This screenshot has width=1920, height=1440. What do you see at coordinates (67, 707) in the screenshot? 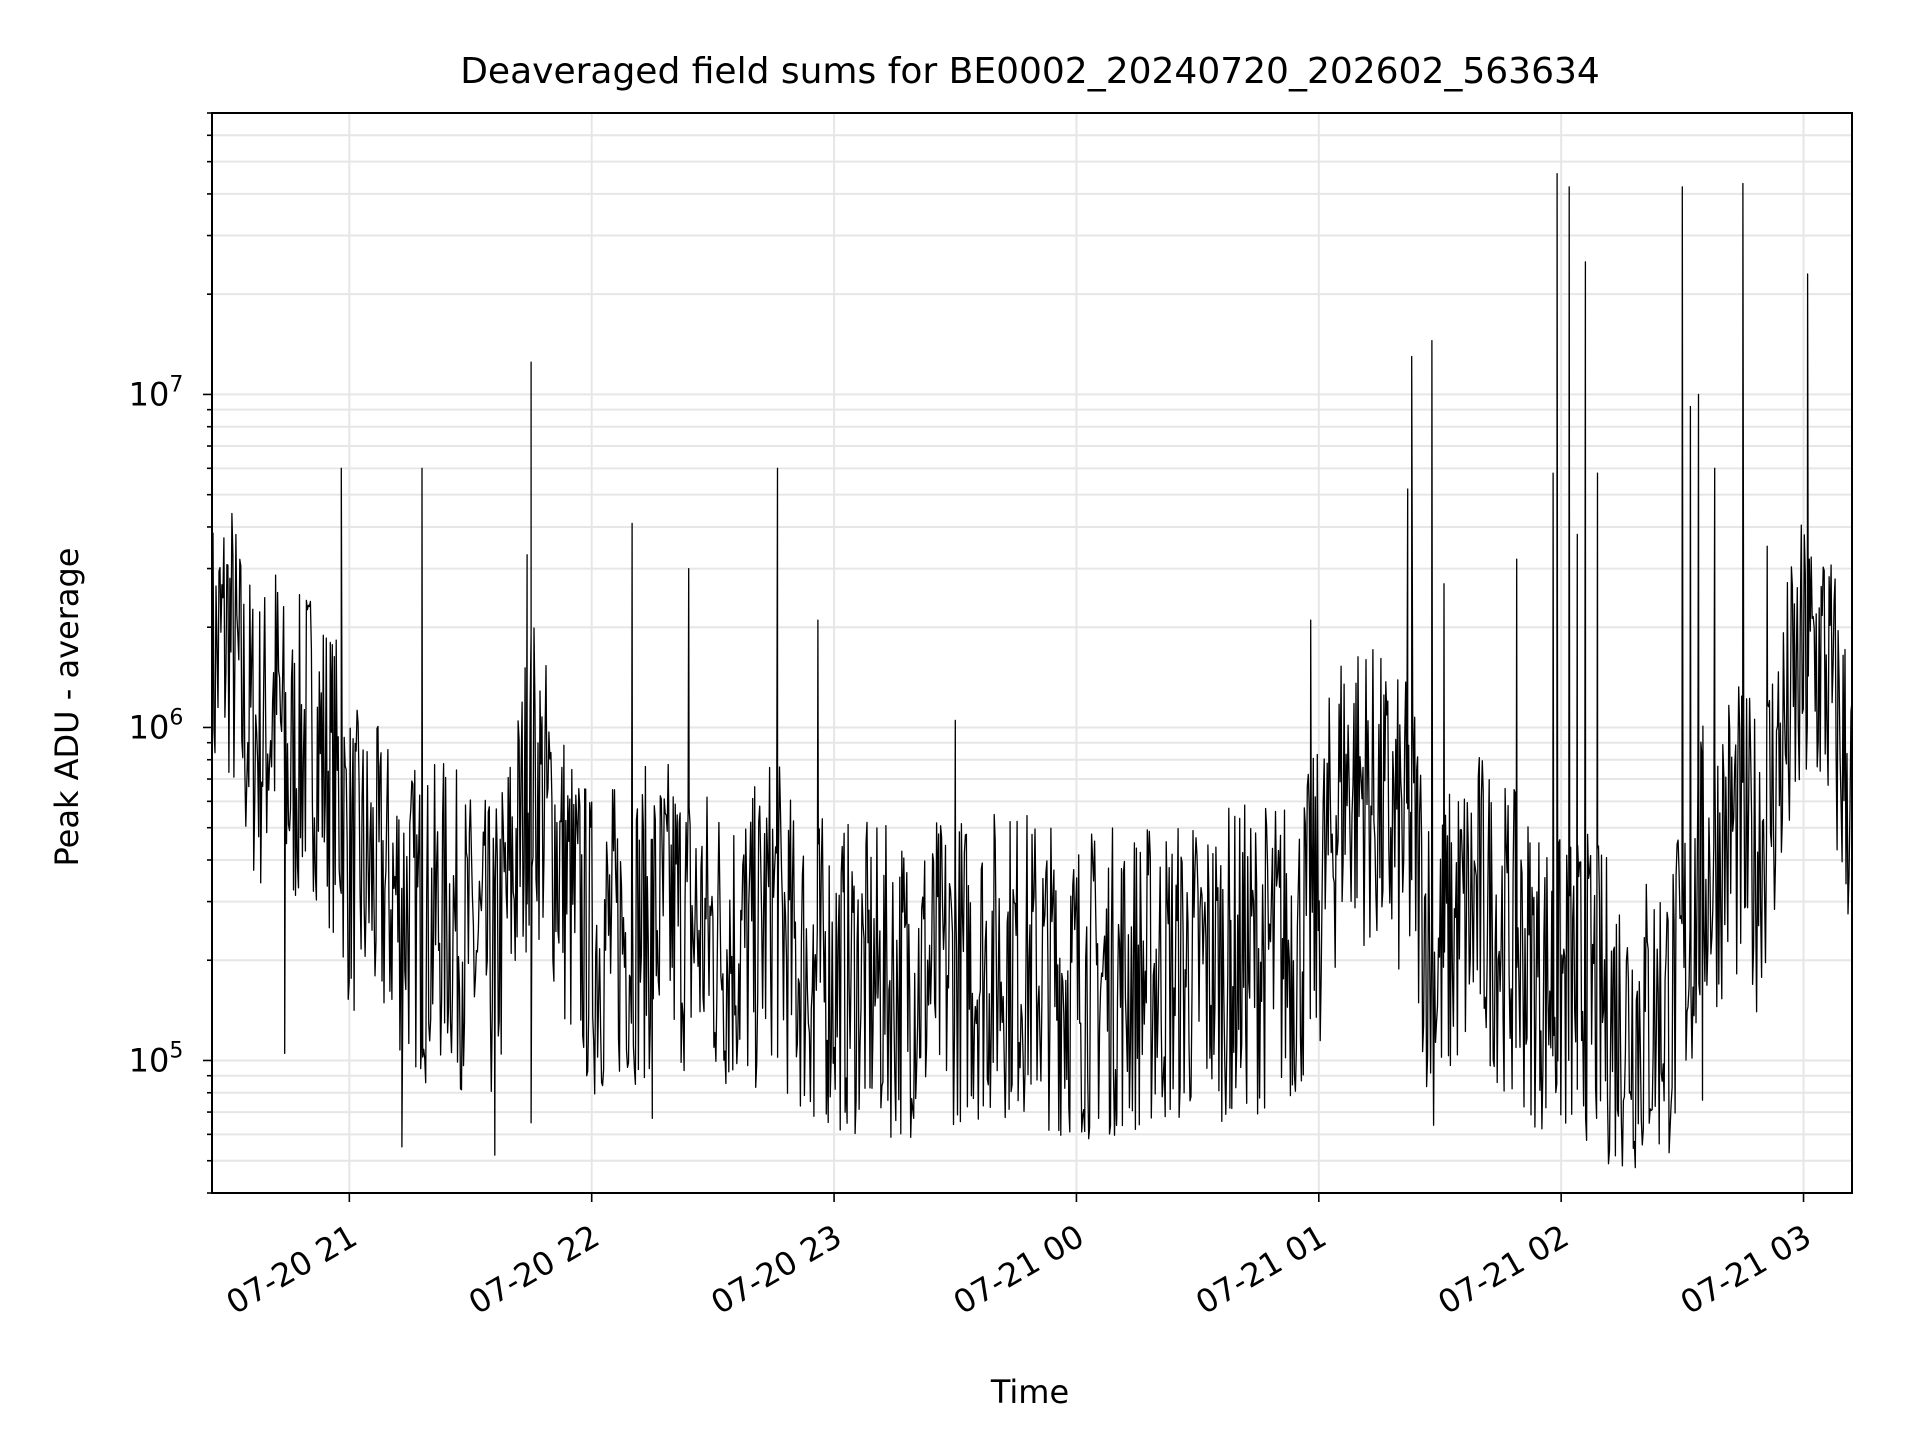
I see `y-axis-label: Peak ADU - average` at bounding box center [67, 707].